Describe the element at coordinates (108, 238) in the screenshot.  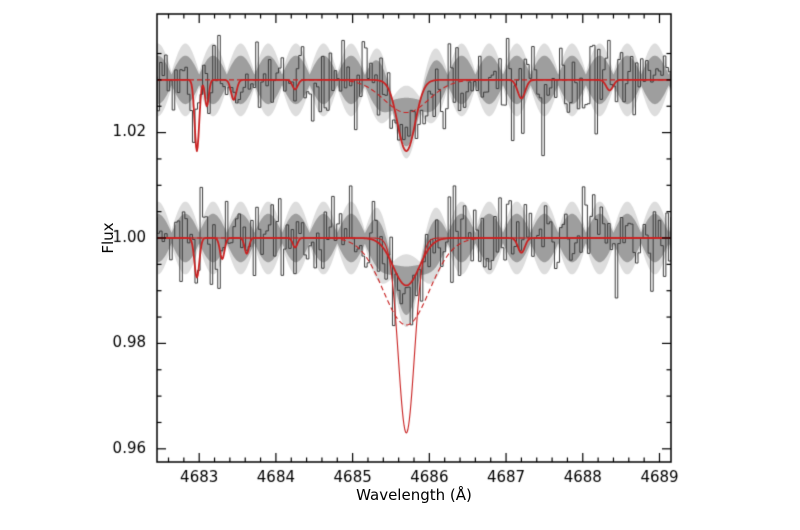
I see `y-axis-label: Flux` at that location.